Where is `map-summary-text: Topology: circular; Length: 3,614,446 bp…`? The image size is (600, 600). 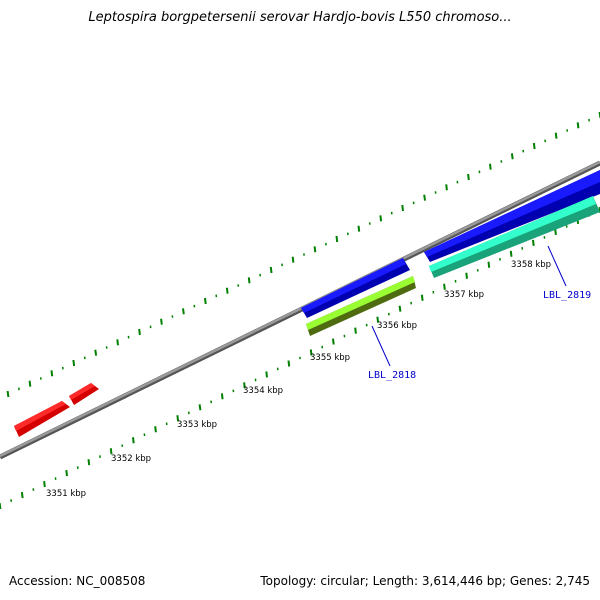
map-summary-text: Topology: circular; Length: 3,614,446 bp… is located at coordinates (425, 581).